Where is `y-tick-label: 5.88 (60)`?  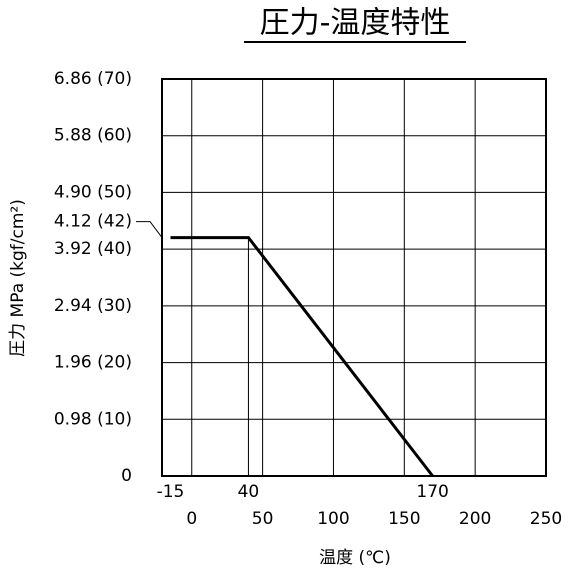
y-tick-label: 5.88 (60) is located at coordinates (93, 136).